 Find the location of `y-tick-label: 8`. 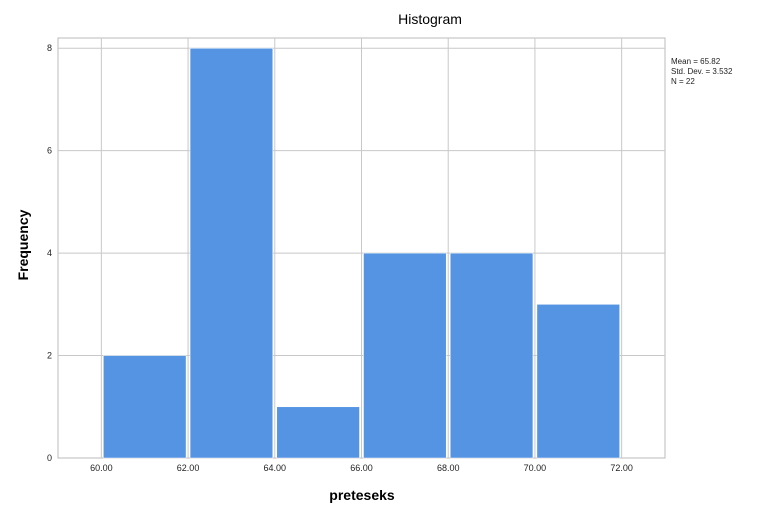

y-tick-label: 8 is located at coordinates (49, 48).